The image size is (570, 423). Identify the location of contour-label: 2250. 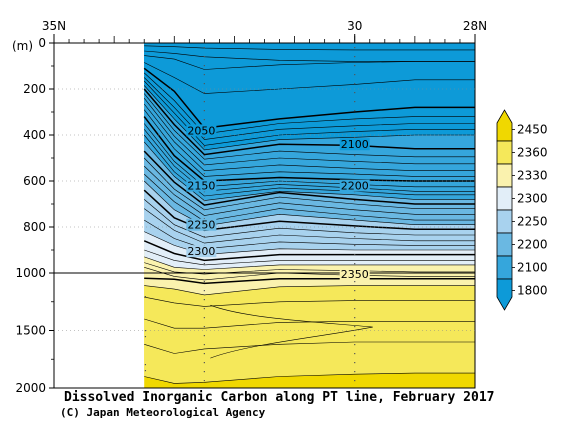
(201, 225).